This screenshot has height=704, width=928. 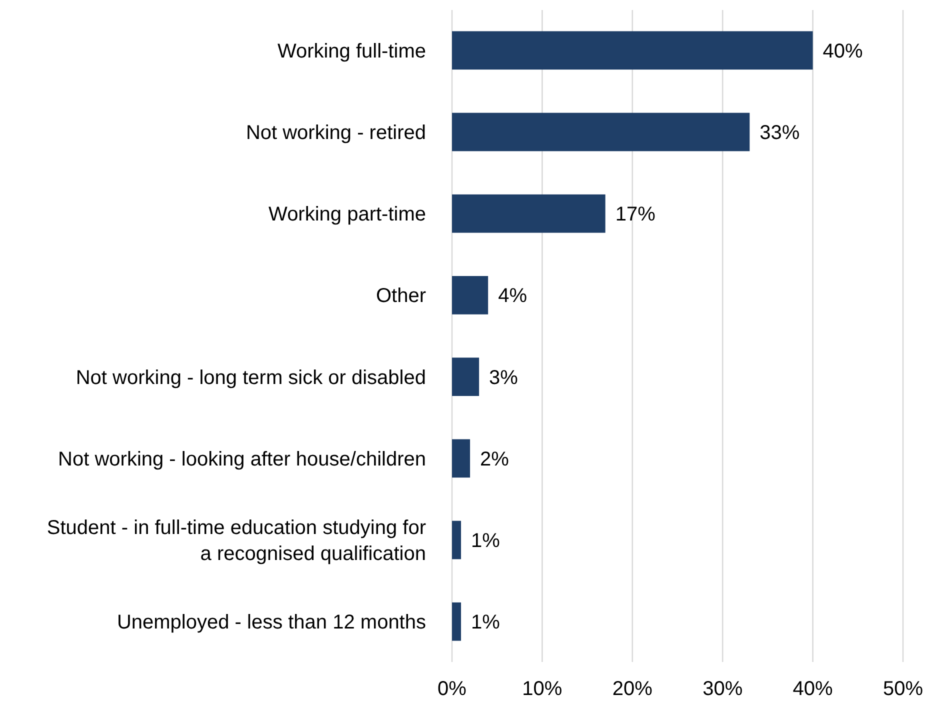 What do you see at coordinates (632, 689) in the screenshot?
I see `x-tick-label: 20%` at bounding box center [632, 689].